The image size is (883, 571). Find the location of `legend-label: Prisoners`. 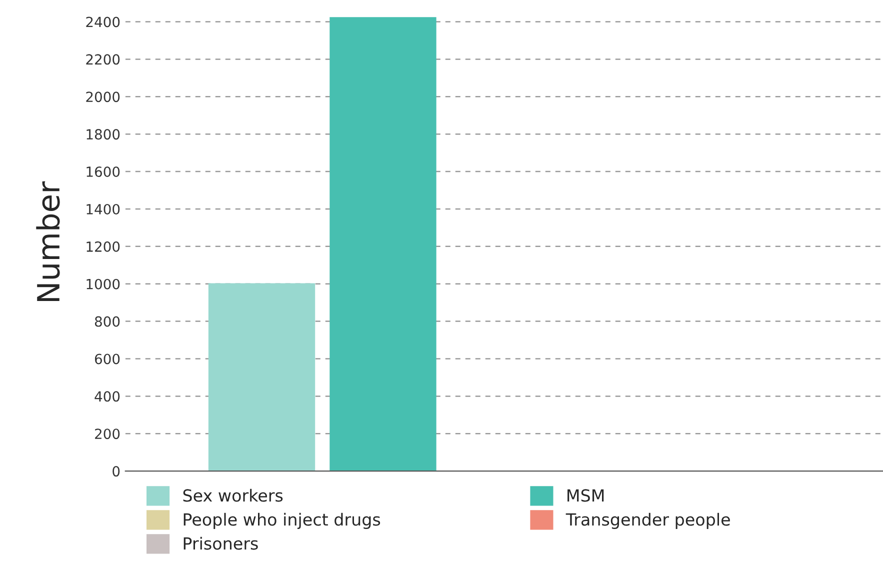

legend-label: Prisoners is located at coordinates (221, 543).